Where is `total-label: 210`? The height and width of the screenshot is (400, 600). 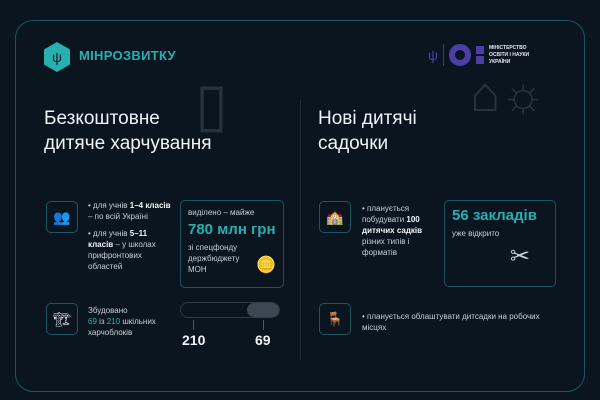 total-label: 210 is located at coordinates (194, 340).